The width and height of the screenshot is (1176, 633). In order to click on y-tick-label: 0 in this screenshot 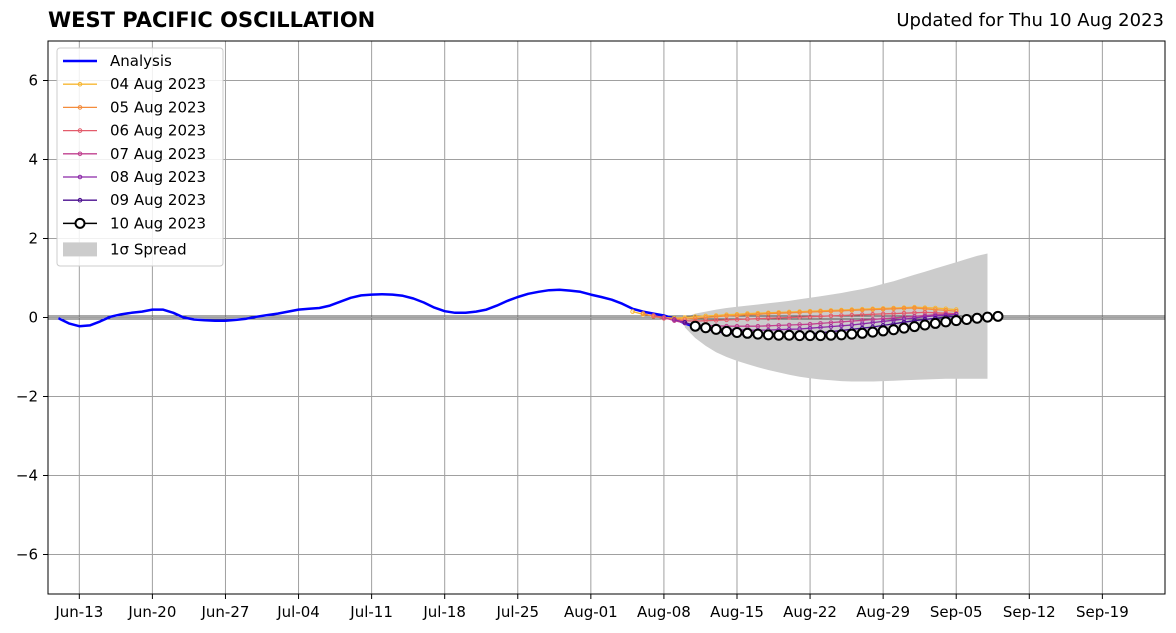, I will do `click(33, 318)`.